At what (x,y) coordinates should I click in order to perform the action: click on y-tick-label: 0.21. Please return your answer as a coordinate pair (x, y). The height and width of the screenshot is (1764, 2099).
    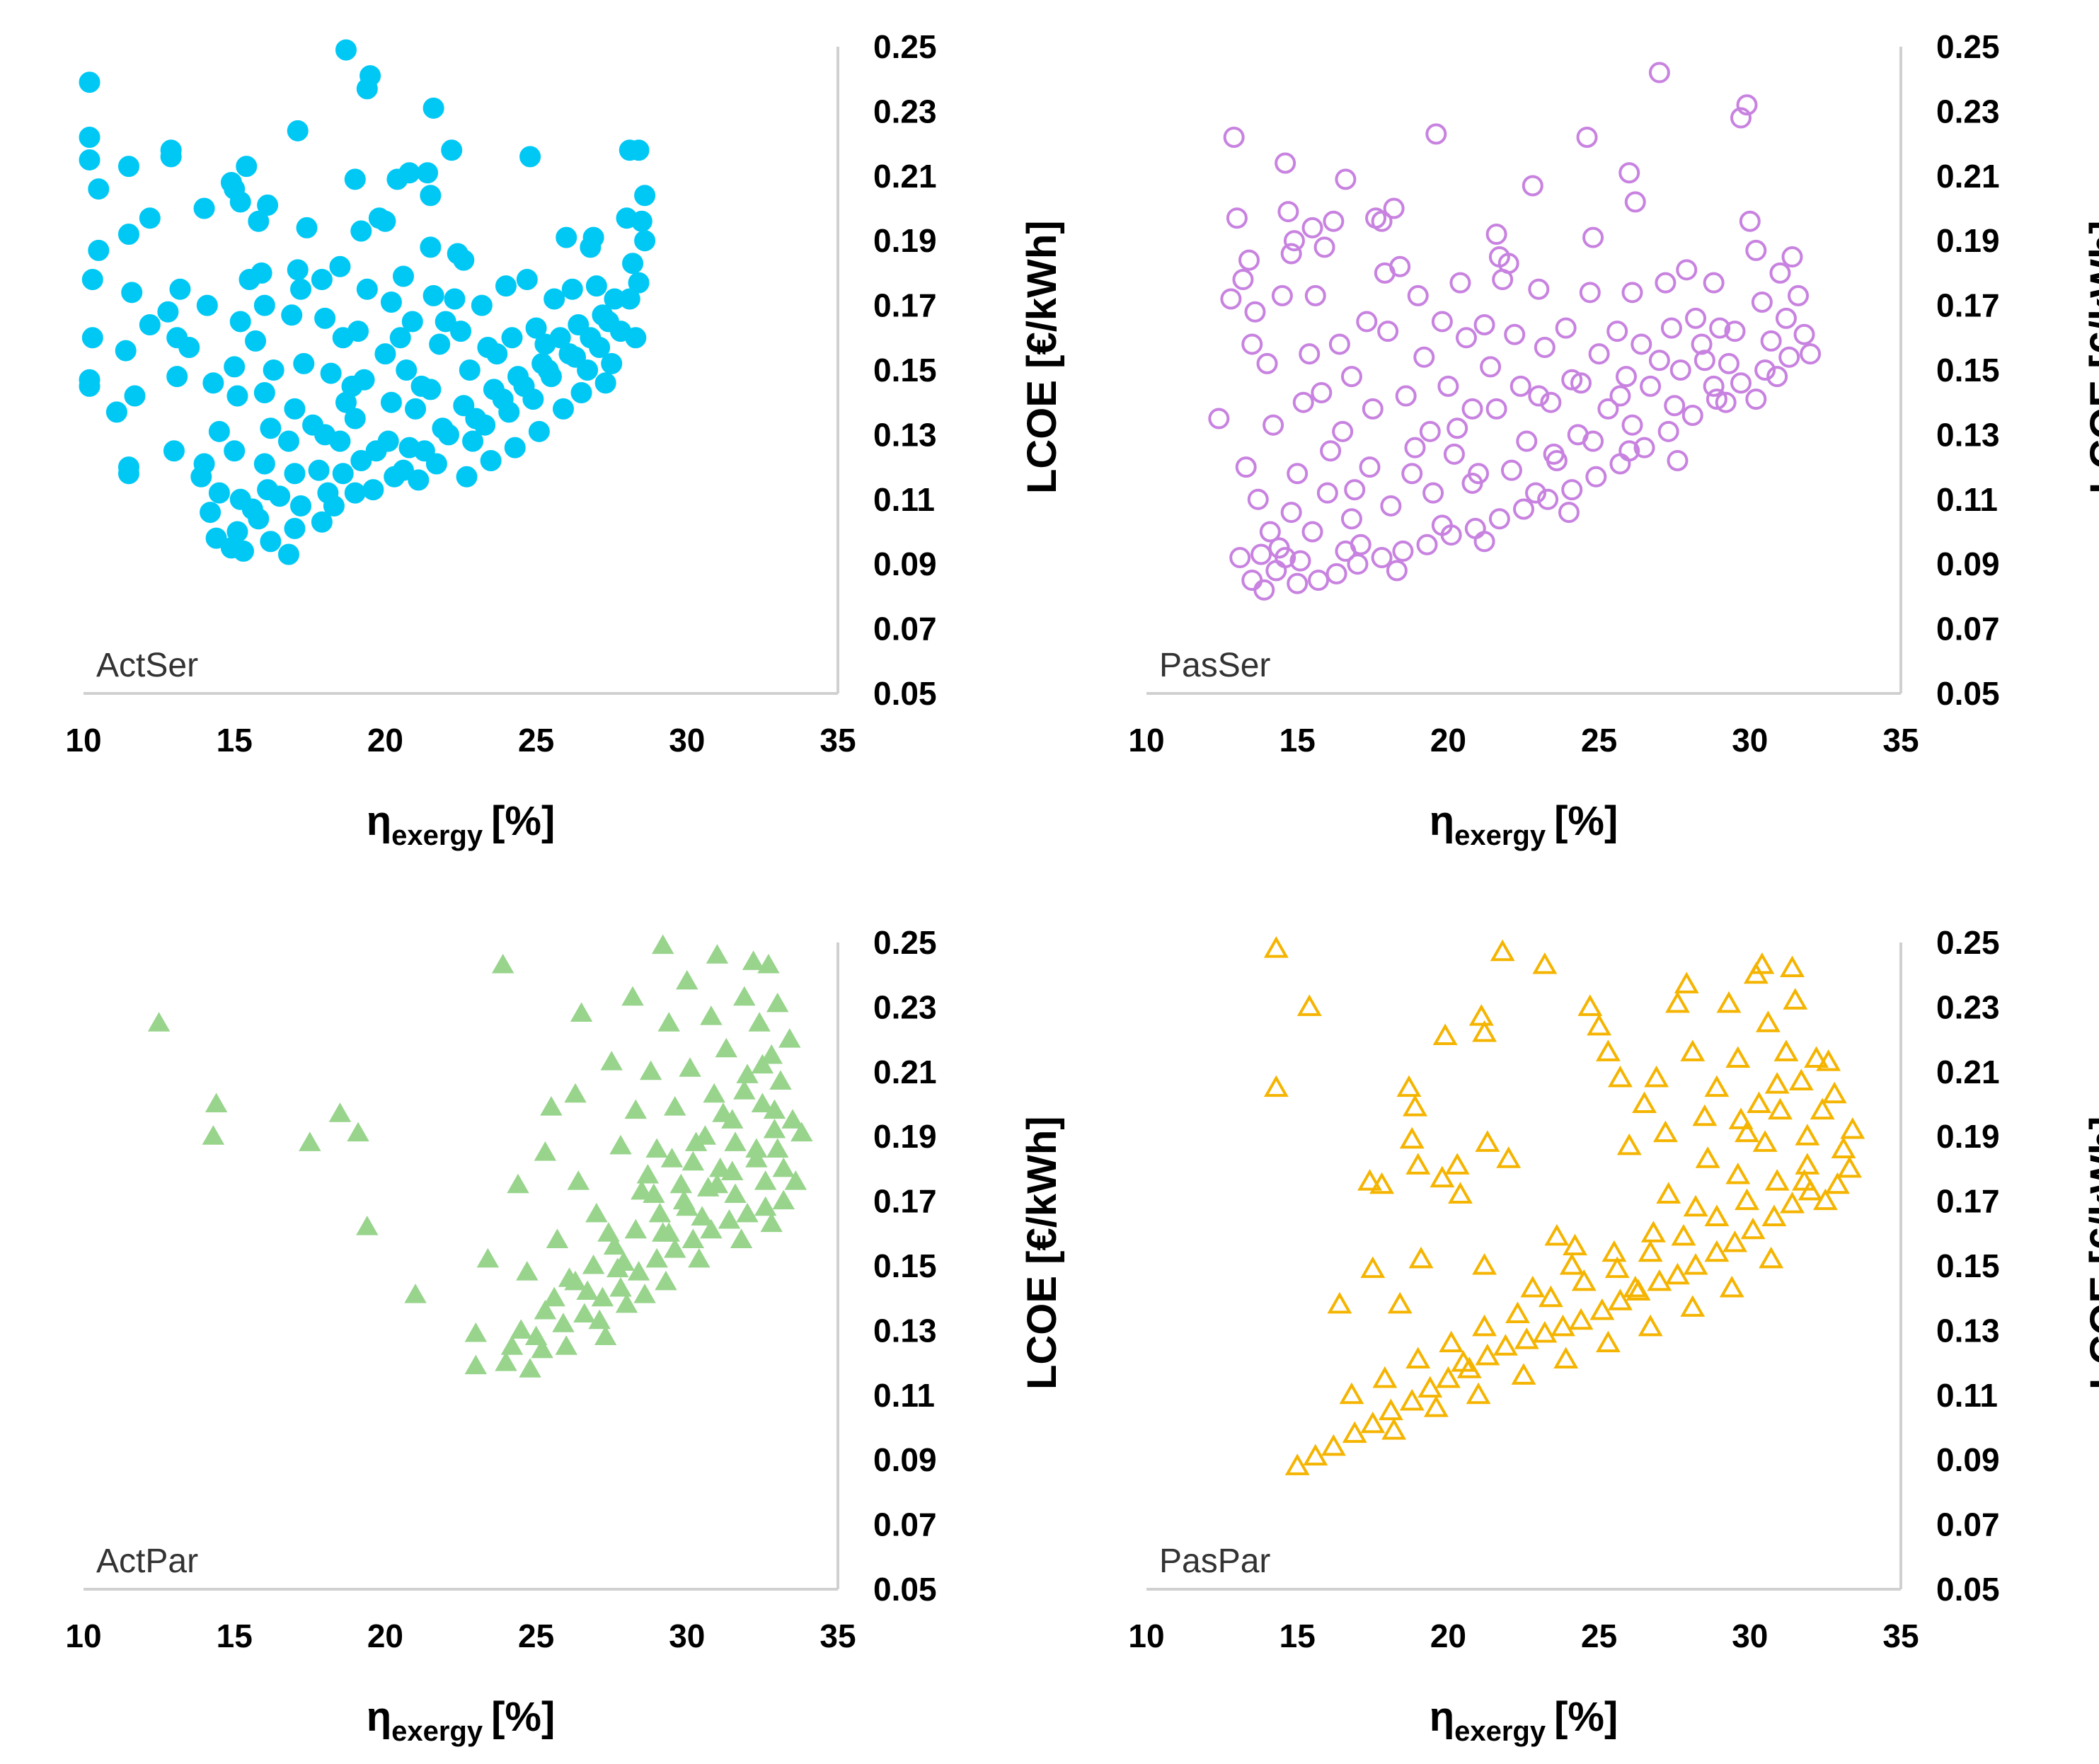
    Looking at the image, I should click on (905, 176).